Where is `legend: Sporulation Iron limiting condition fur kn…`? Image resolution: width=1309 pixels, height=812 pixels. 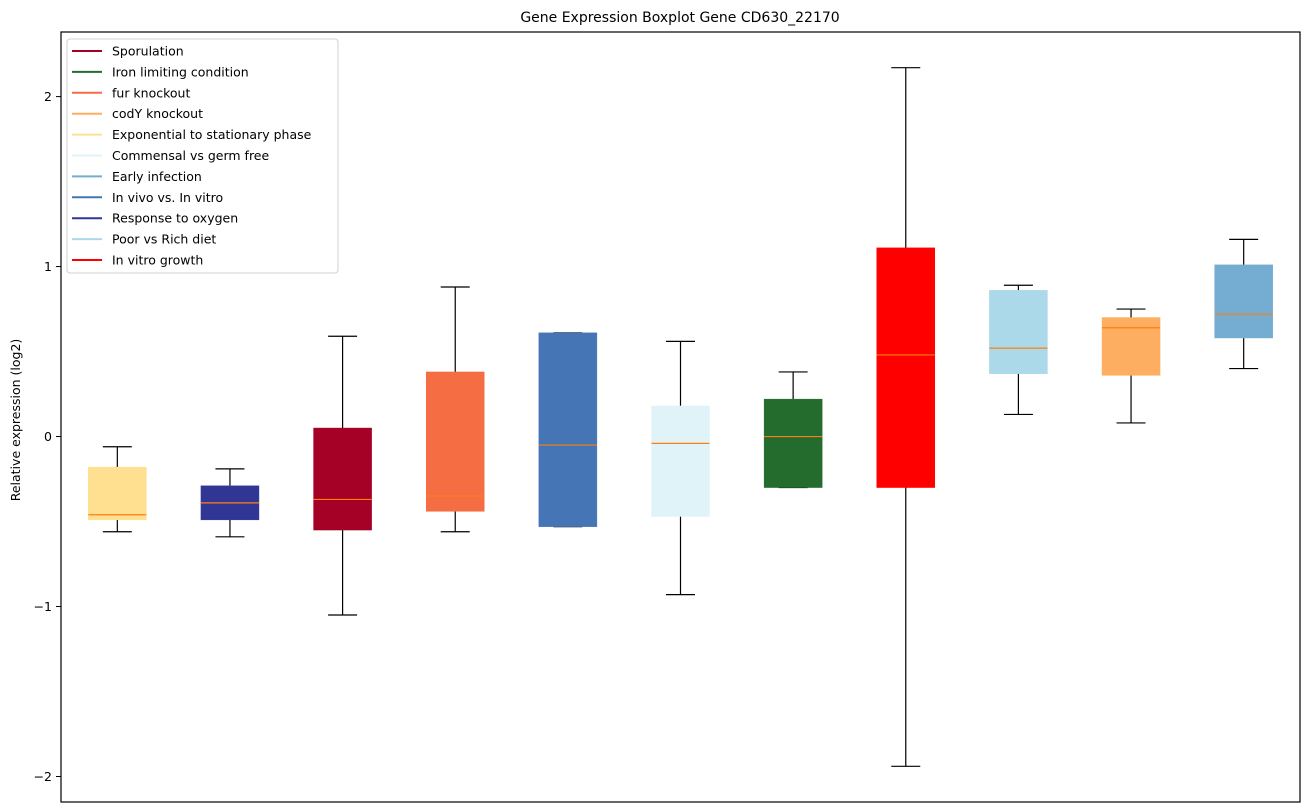
legend: Sporulation Iron limiting condition fur kn… is located at coordinates (202, 156).